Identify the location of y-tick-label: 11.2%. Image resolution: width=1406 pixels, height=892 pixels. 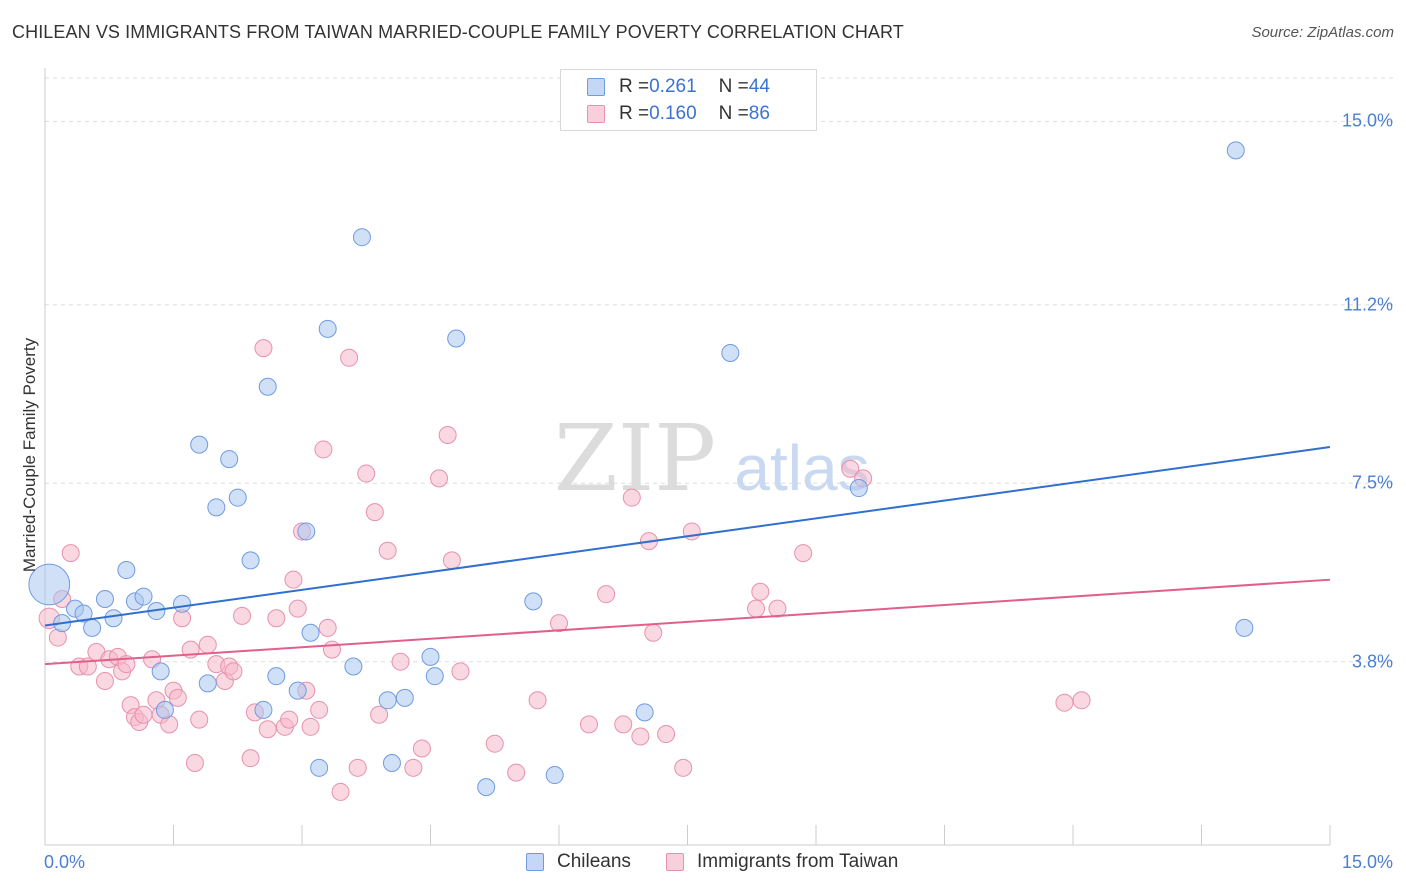
(1368, 304).